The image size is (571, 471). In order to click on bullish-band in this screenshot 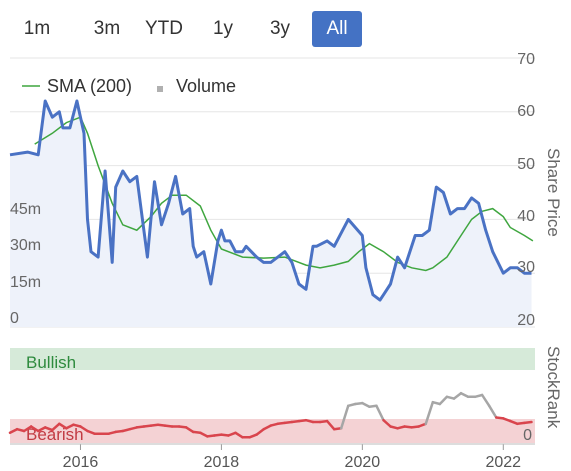, I will do `click(272, 359)`.